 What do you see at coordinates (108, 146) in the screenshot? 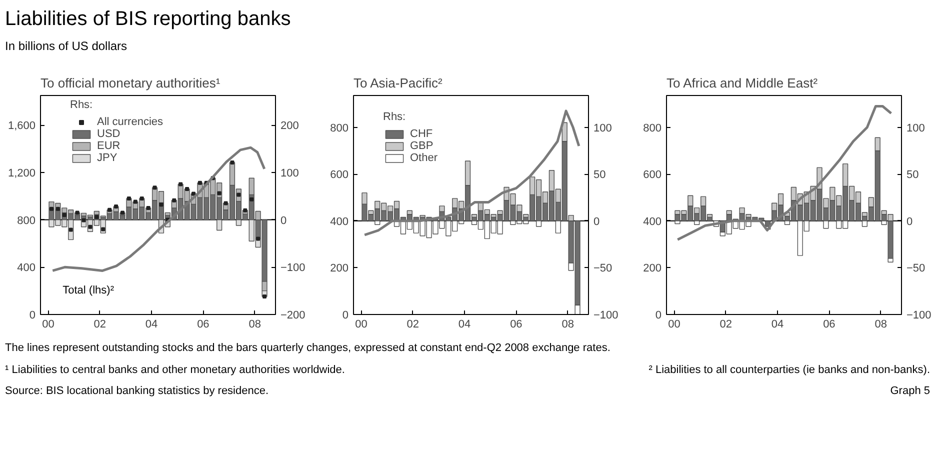
I see `legend-label: EUR` at bounding box center [108, 146].